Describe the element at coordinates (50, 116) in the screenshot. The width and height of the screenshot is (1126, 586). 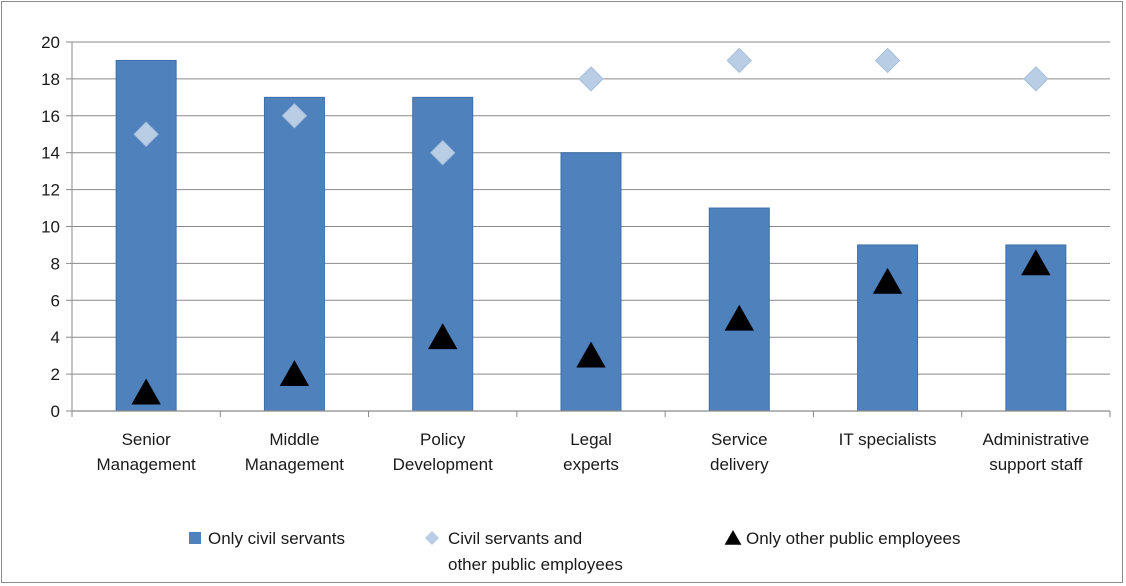
I see `y-tick-label: 16` at that location.